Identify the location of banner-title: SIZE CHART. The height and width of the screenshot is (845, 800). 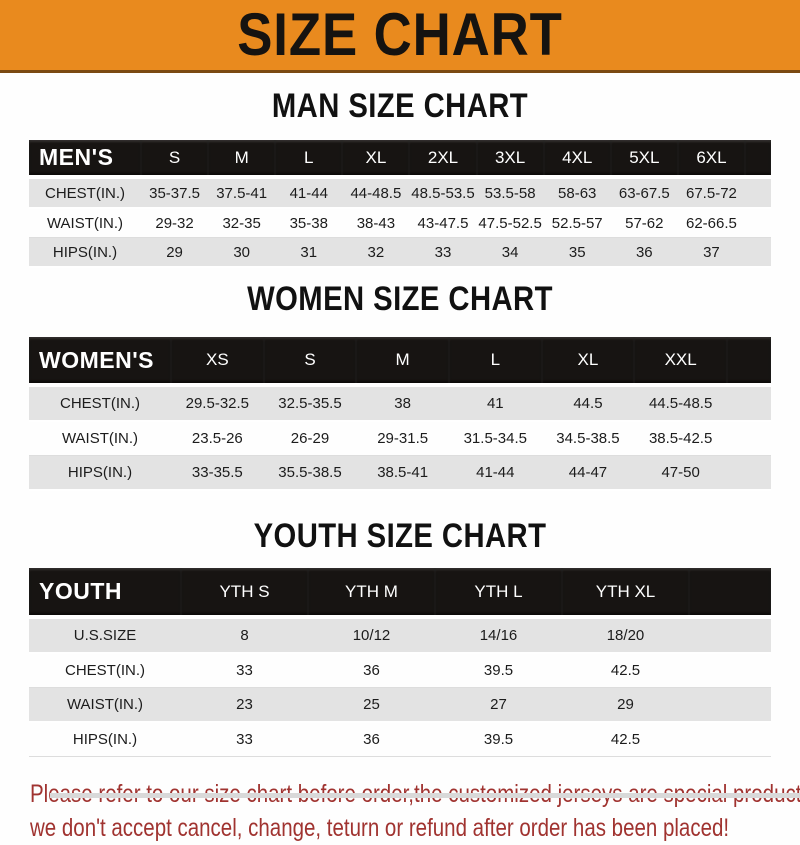
(400, 34).